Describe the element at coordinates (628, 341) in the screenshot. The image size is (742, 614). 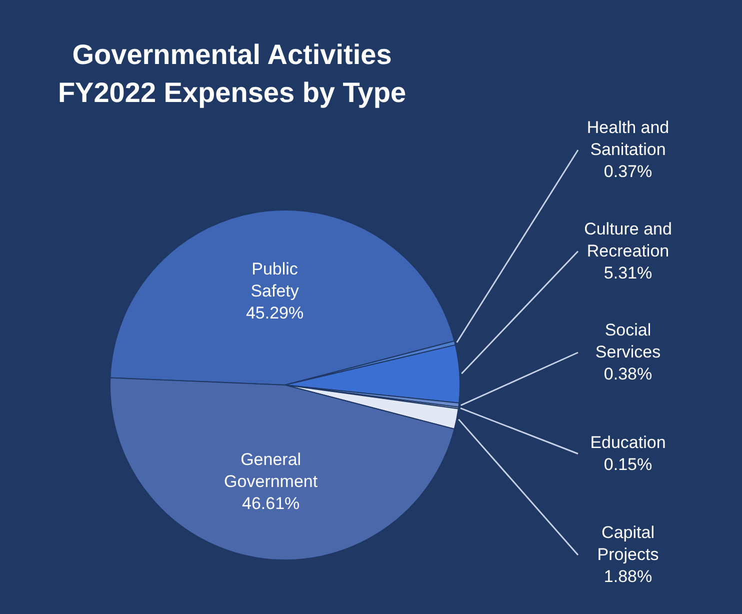
I see `slice-label: Social Services` at that location.